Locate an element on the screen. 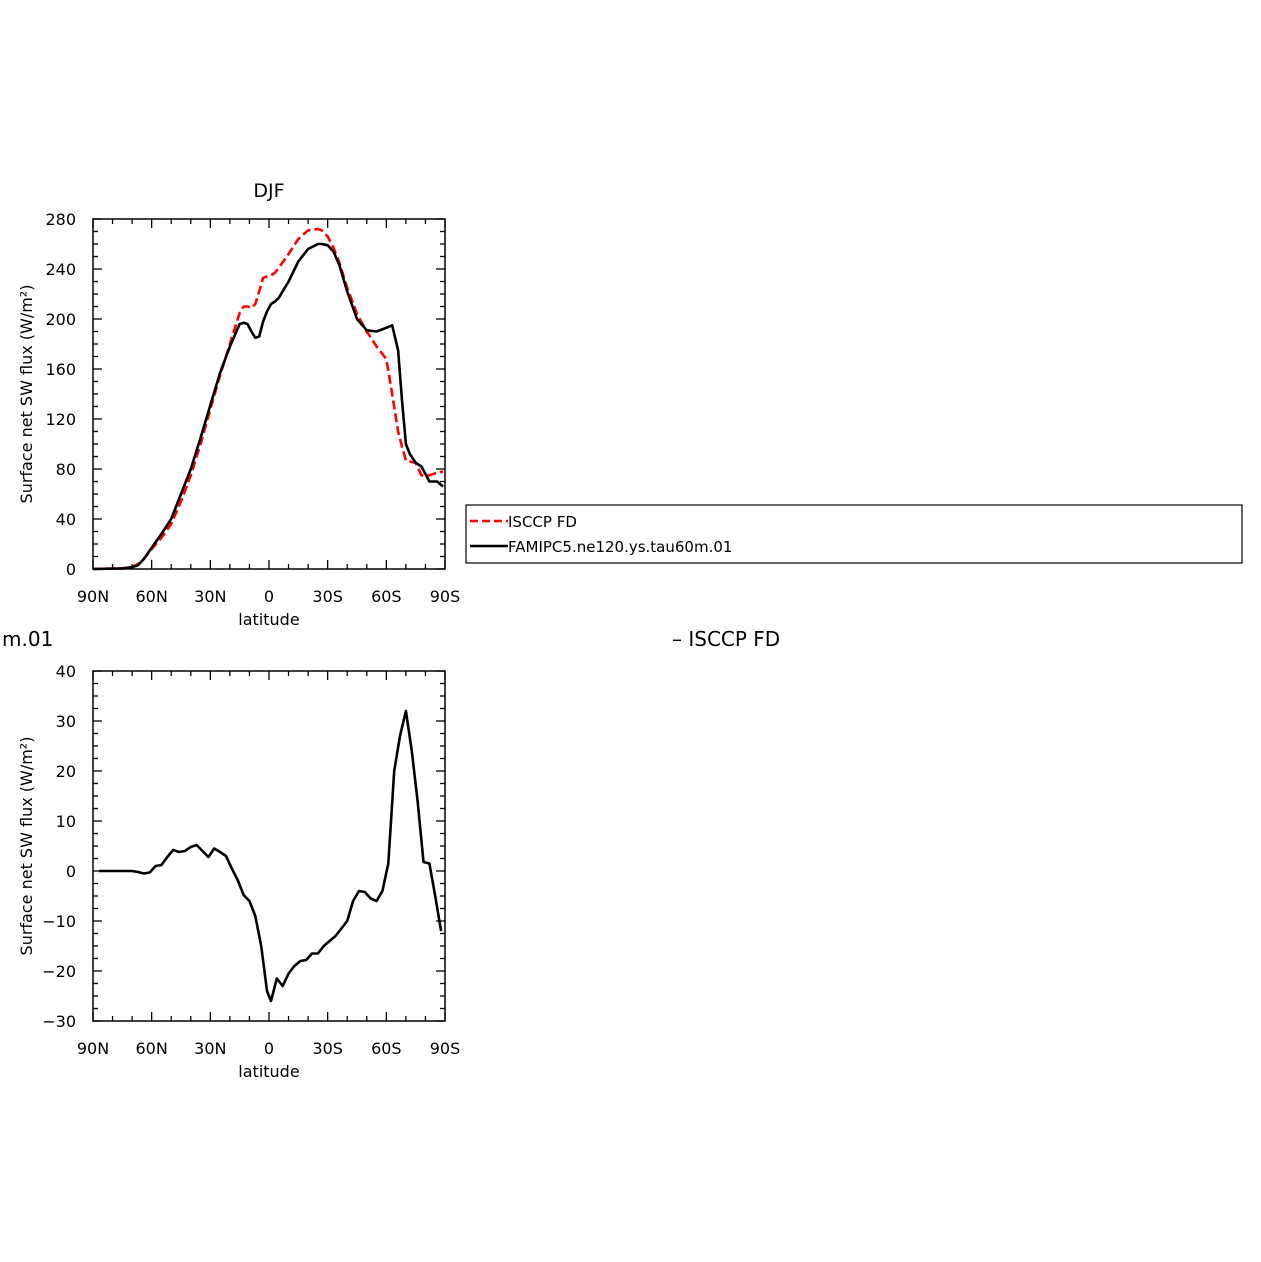 Image resolution: width=1261 pixels, height=1262 pixels. top-x-tick-label: 60N is located at coordinates (152, 596).